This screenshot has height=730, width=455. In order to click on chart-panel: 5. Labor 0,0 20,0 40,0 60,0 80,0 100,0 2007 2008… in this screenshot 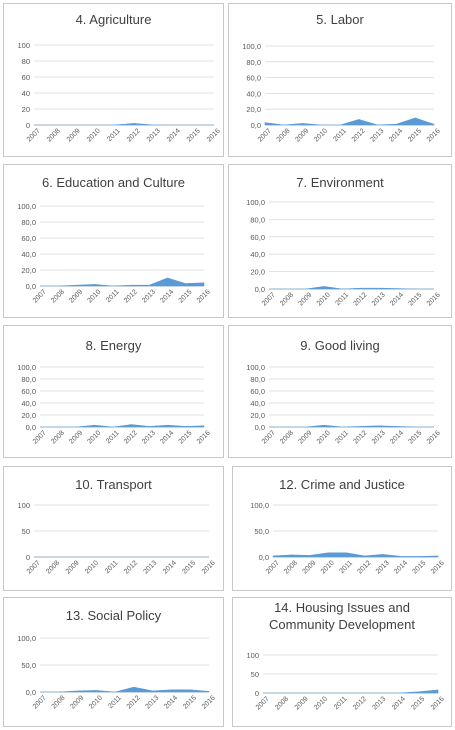, I will do `click(340, 80)`.